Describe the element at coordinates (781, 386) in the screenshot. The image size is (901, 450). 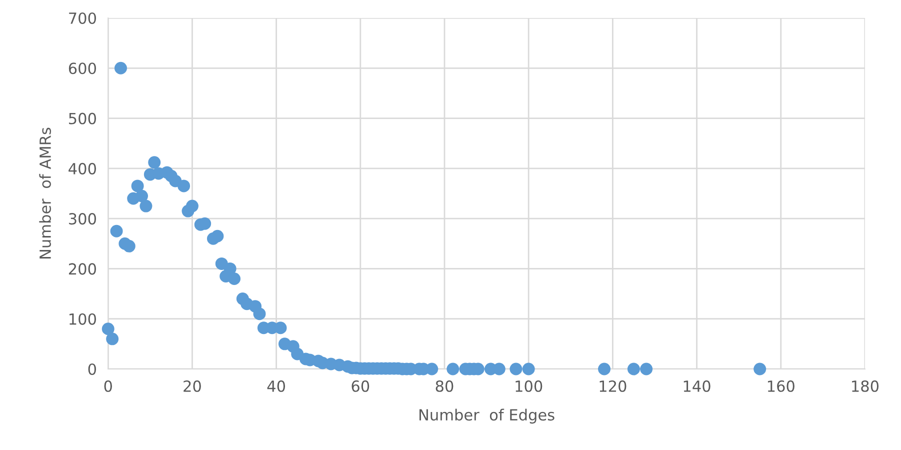
I see `x-tick-label: 160` at that location.